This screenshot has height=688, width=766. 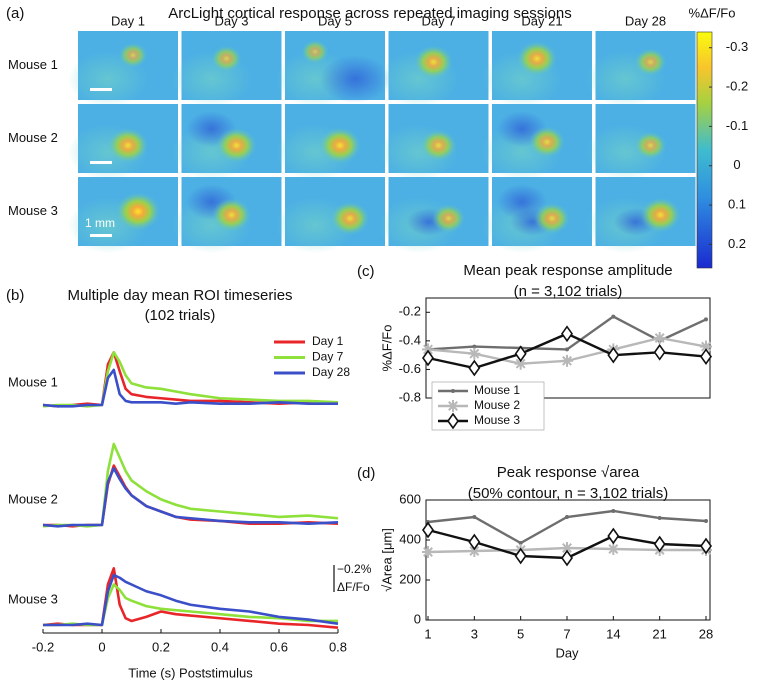 What do you see at coordinates (386, 348) in the screenshot?
I see `label: %ΔF/Fo` at bounding box center [386, 348].